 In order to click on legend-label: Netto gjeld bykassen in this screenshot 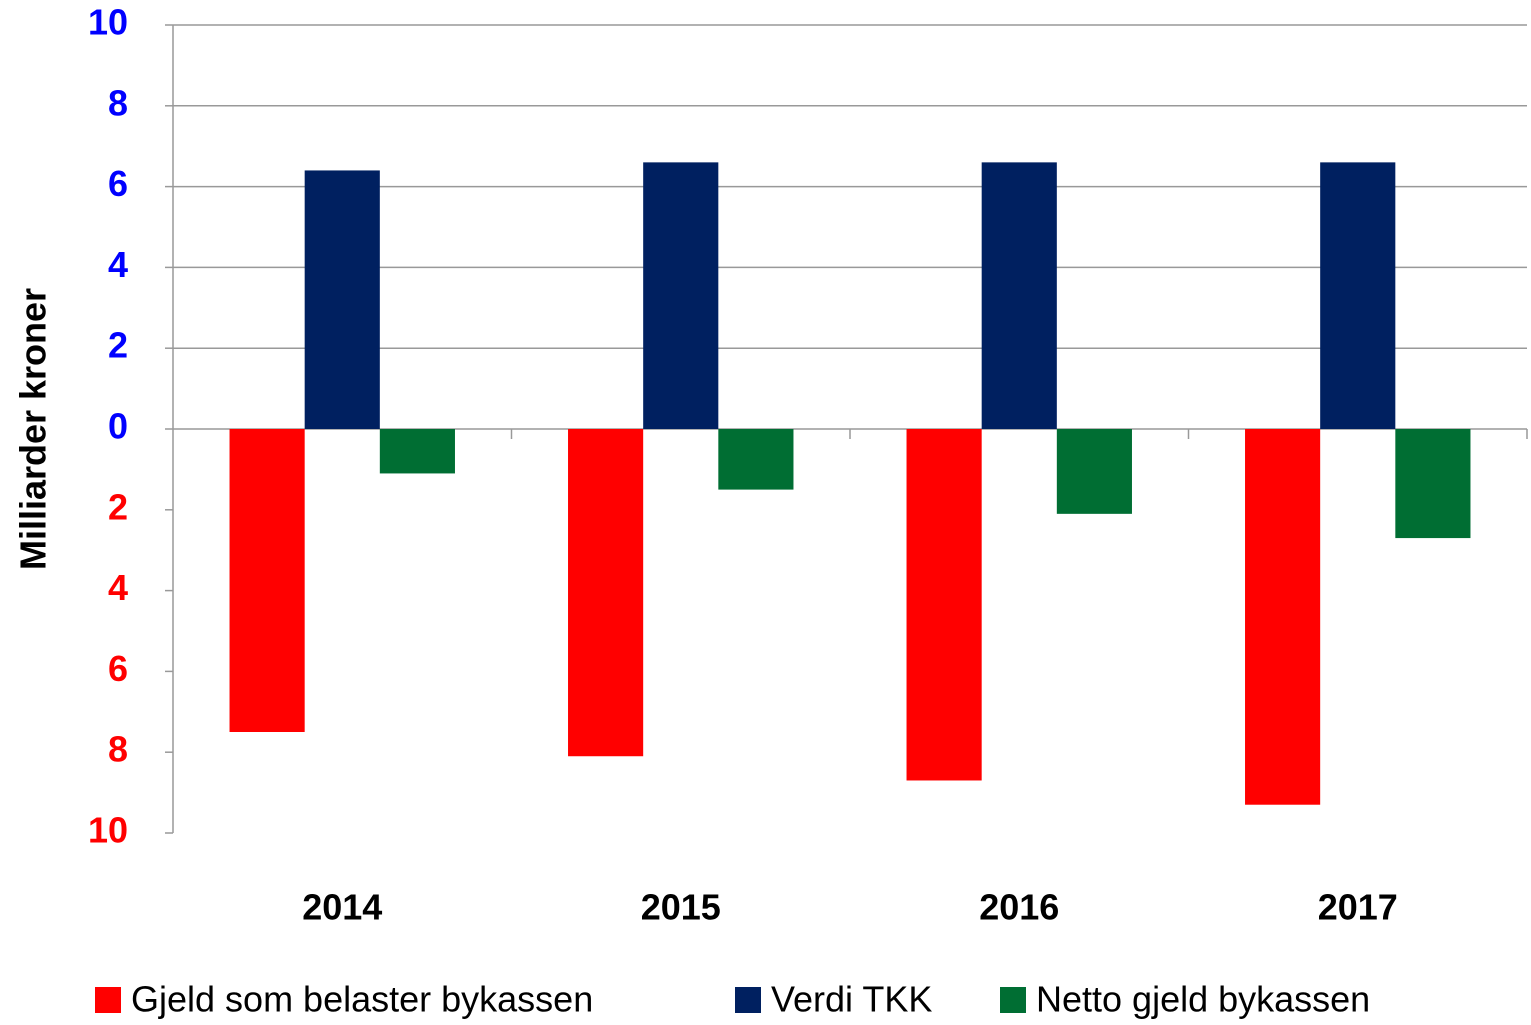, I will do `click(1203, 999)`.